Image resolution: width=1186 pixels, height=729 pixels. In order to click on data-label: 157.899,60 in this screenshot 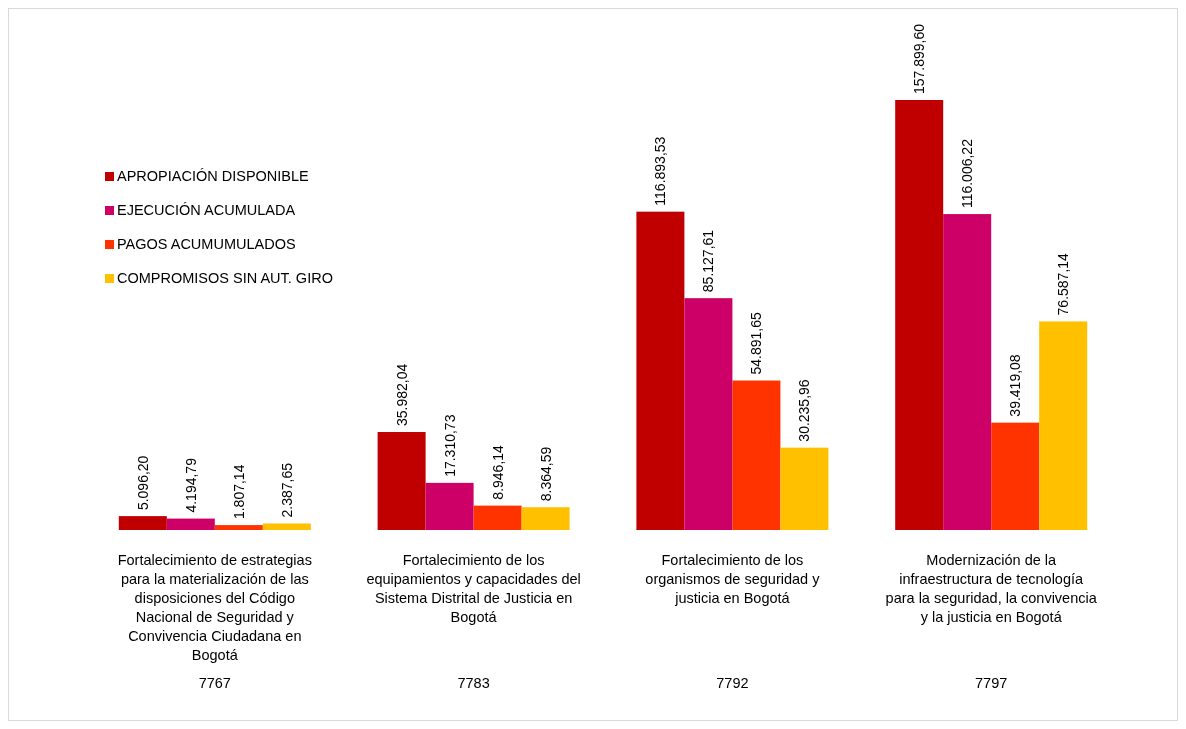, I will do `click(919, 58)`.